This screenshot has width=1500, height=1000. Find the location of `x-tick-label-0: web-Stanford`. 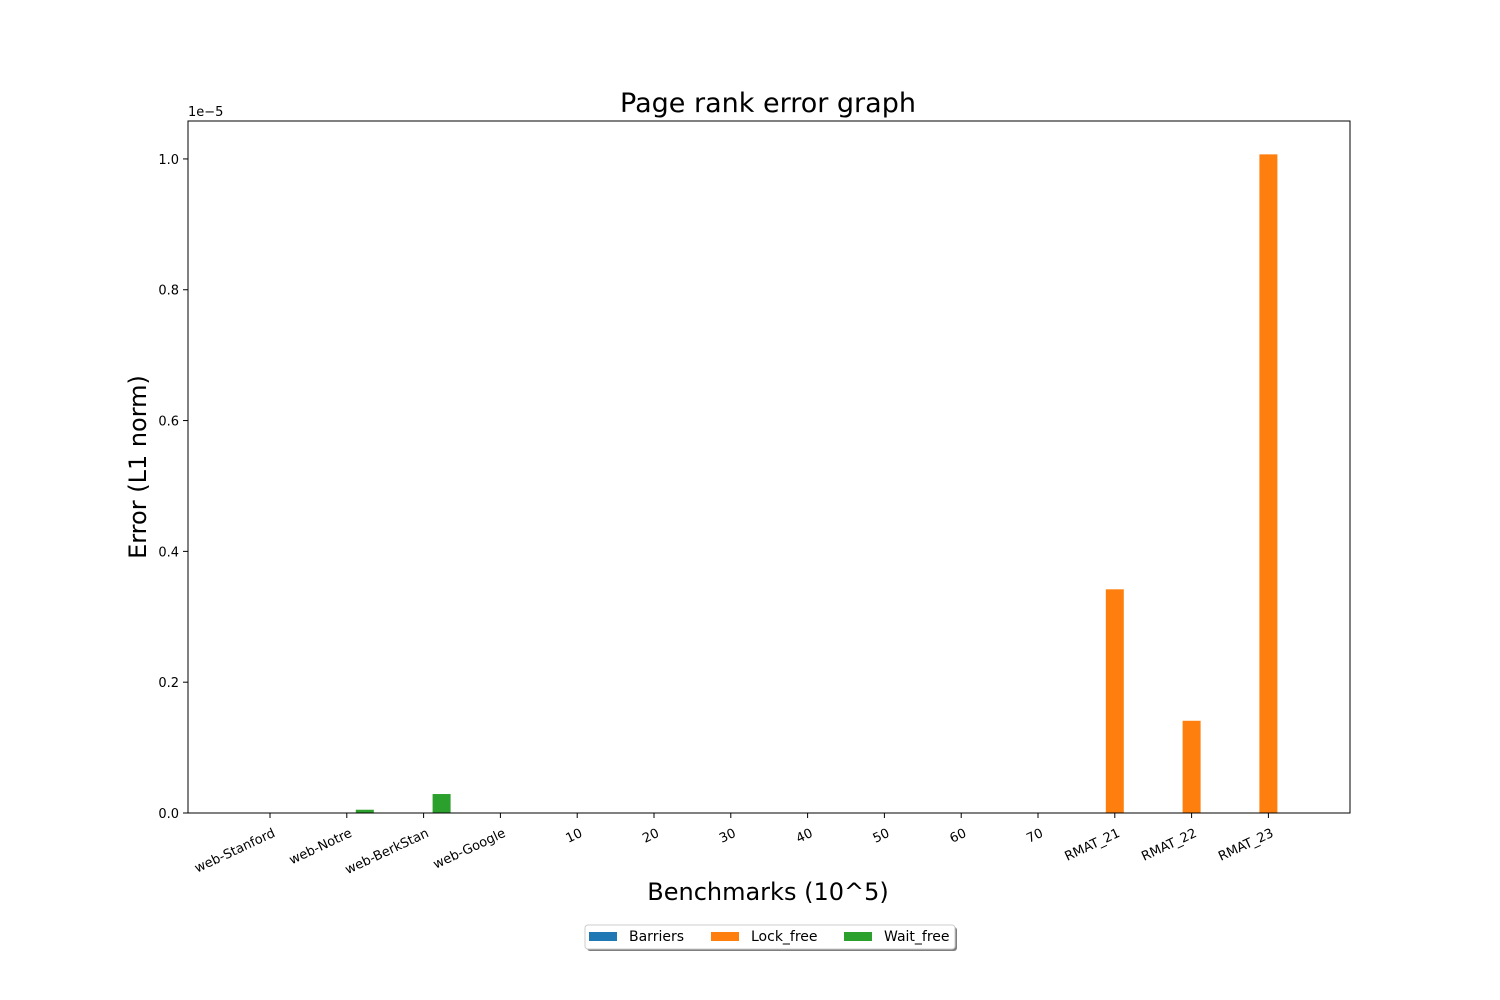

x-tick-label-0: web-Stanford is located at coordinates (234, 851).